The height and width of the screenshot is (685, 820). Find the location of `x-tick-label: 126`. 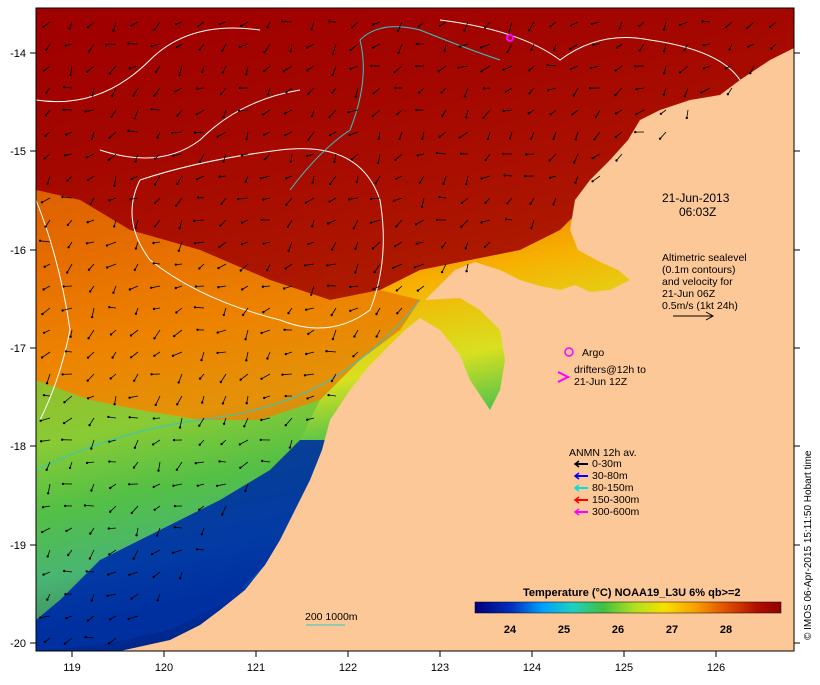

x-tick-label: 126 is located at coordinates (716, 668).